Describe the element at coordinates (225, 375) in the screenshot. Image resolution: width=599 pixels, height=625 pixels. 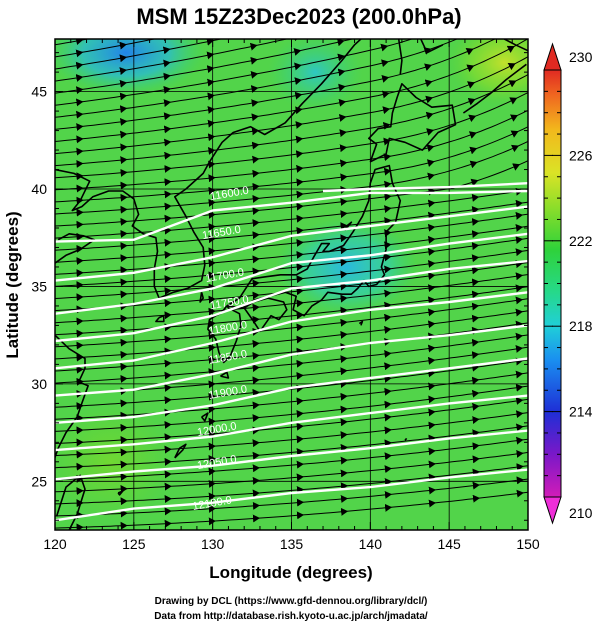
I see `coastline` at that location.